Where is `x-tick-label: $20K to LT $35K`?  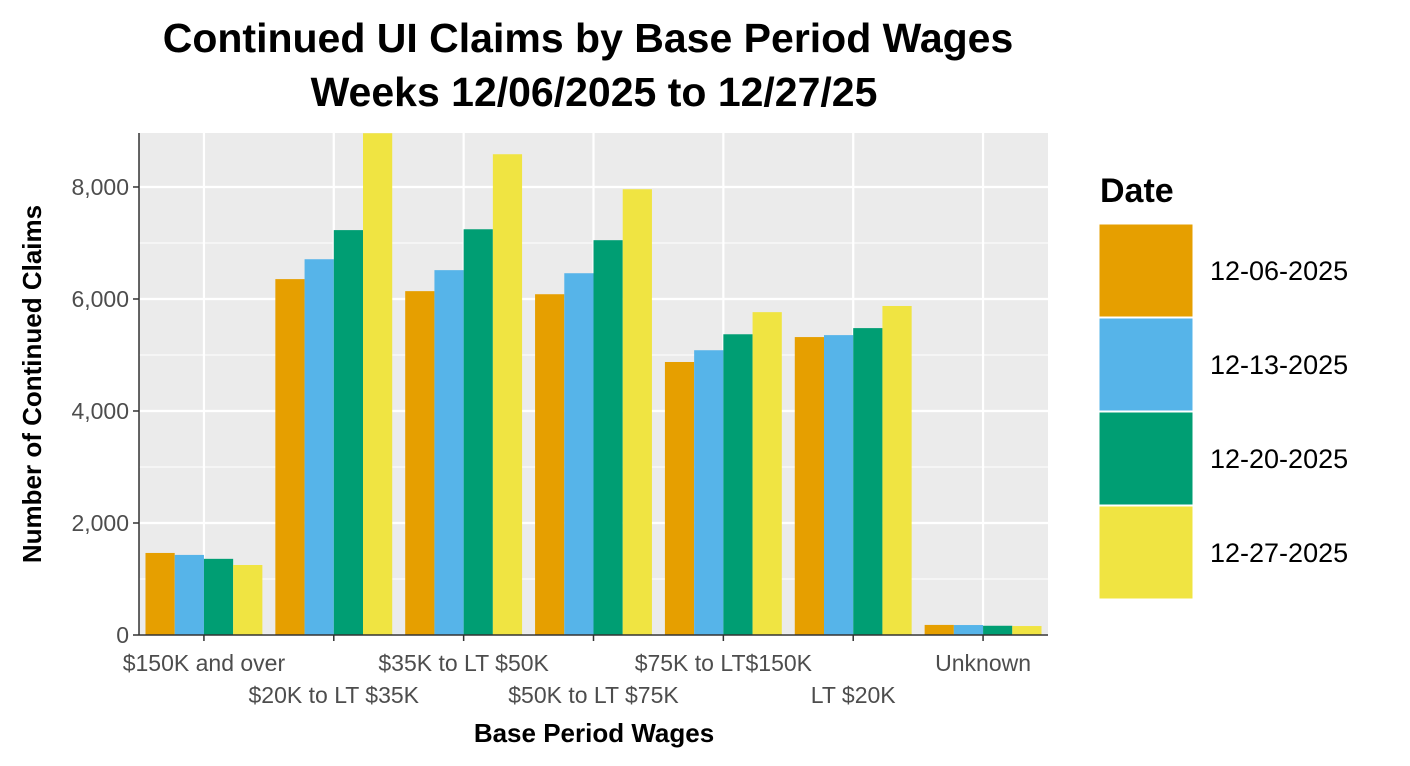
x-tick-label: $20K to LT $35K is located at coordinates (334, 695).